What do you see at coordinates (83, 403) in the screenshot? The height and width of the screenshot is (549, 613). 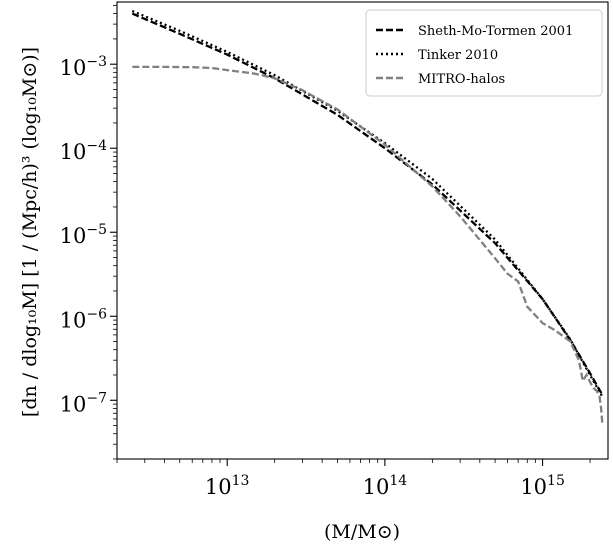 I see `y-tick-label-minus7: 10⁻⁷` at bounding box center [83, 403].